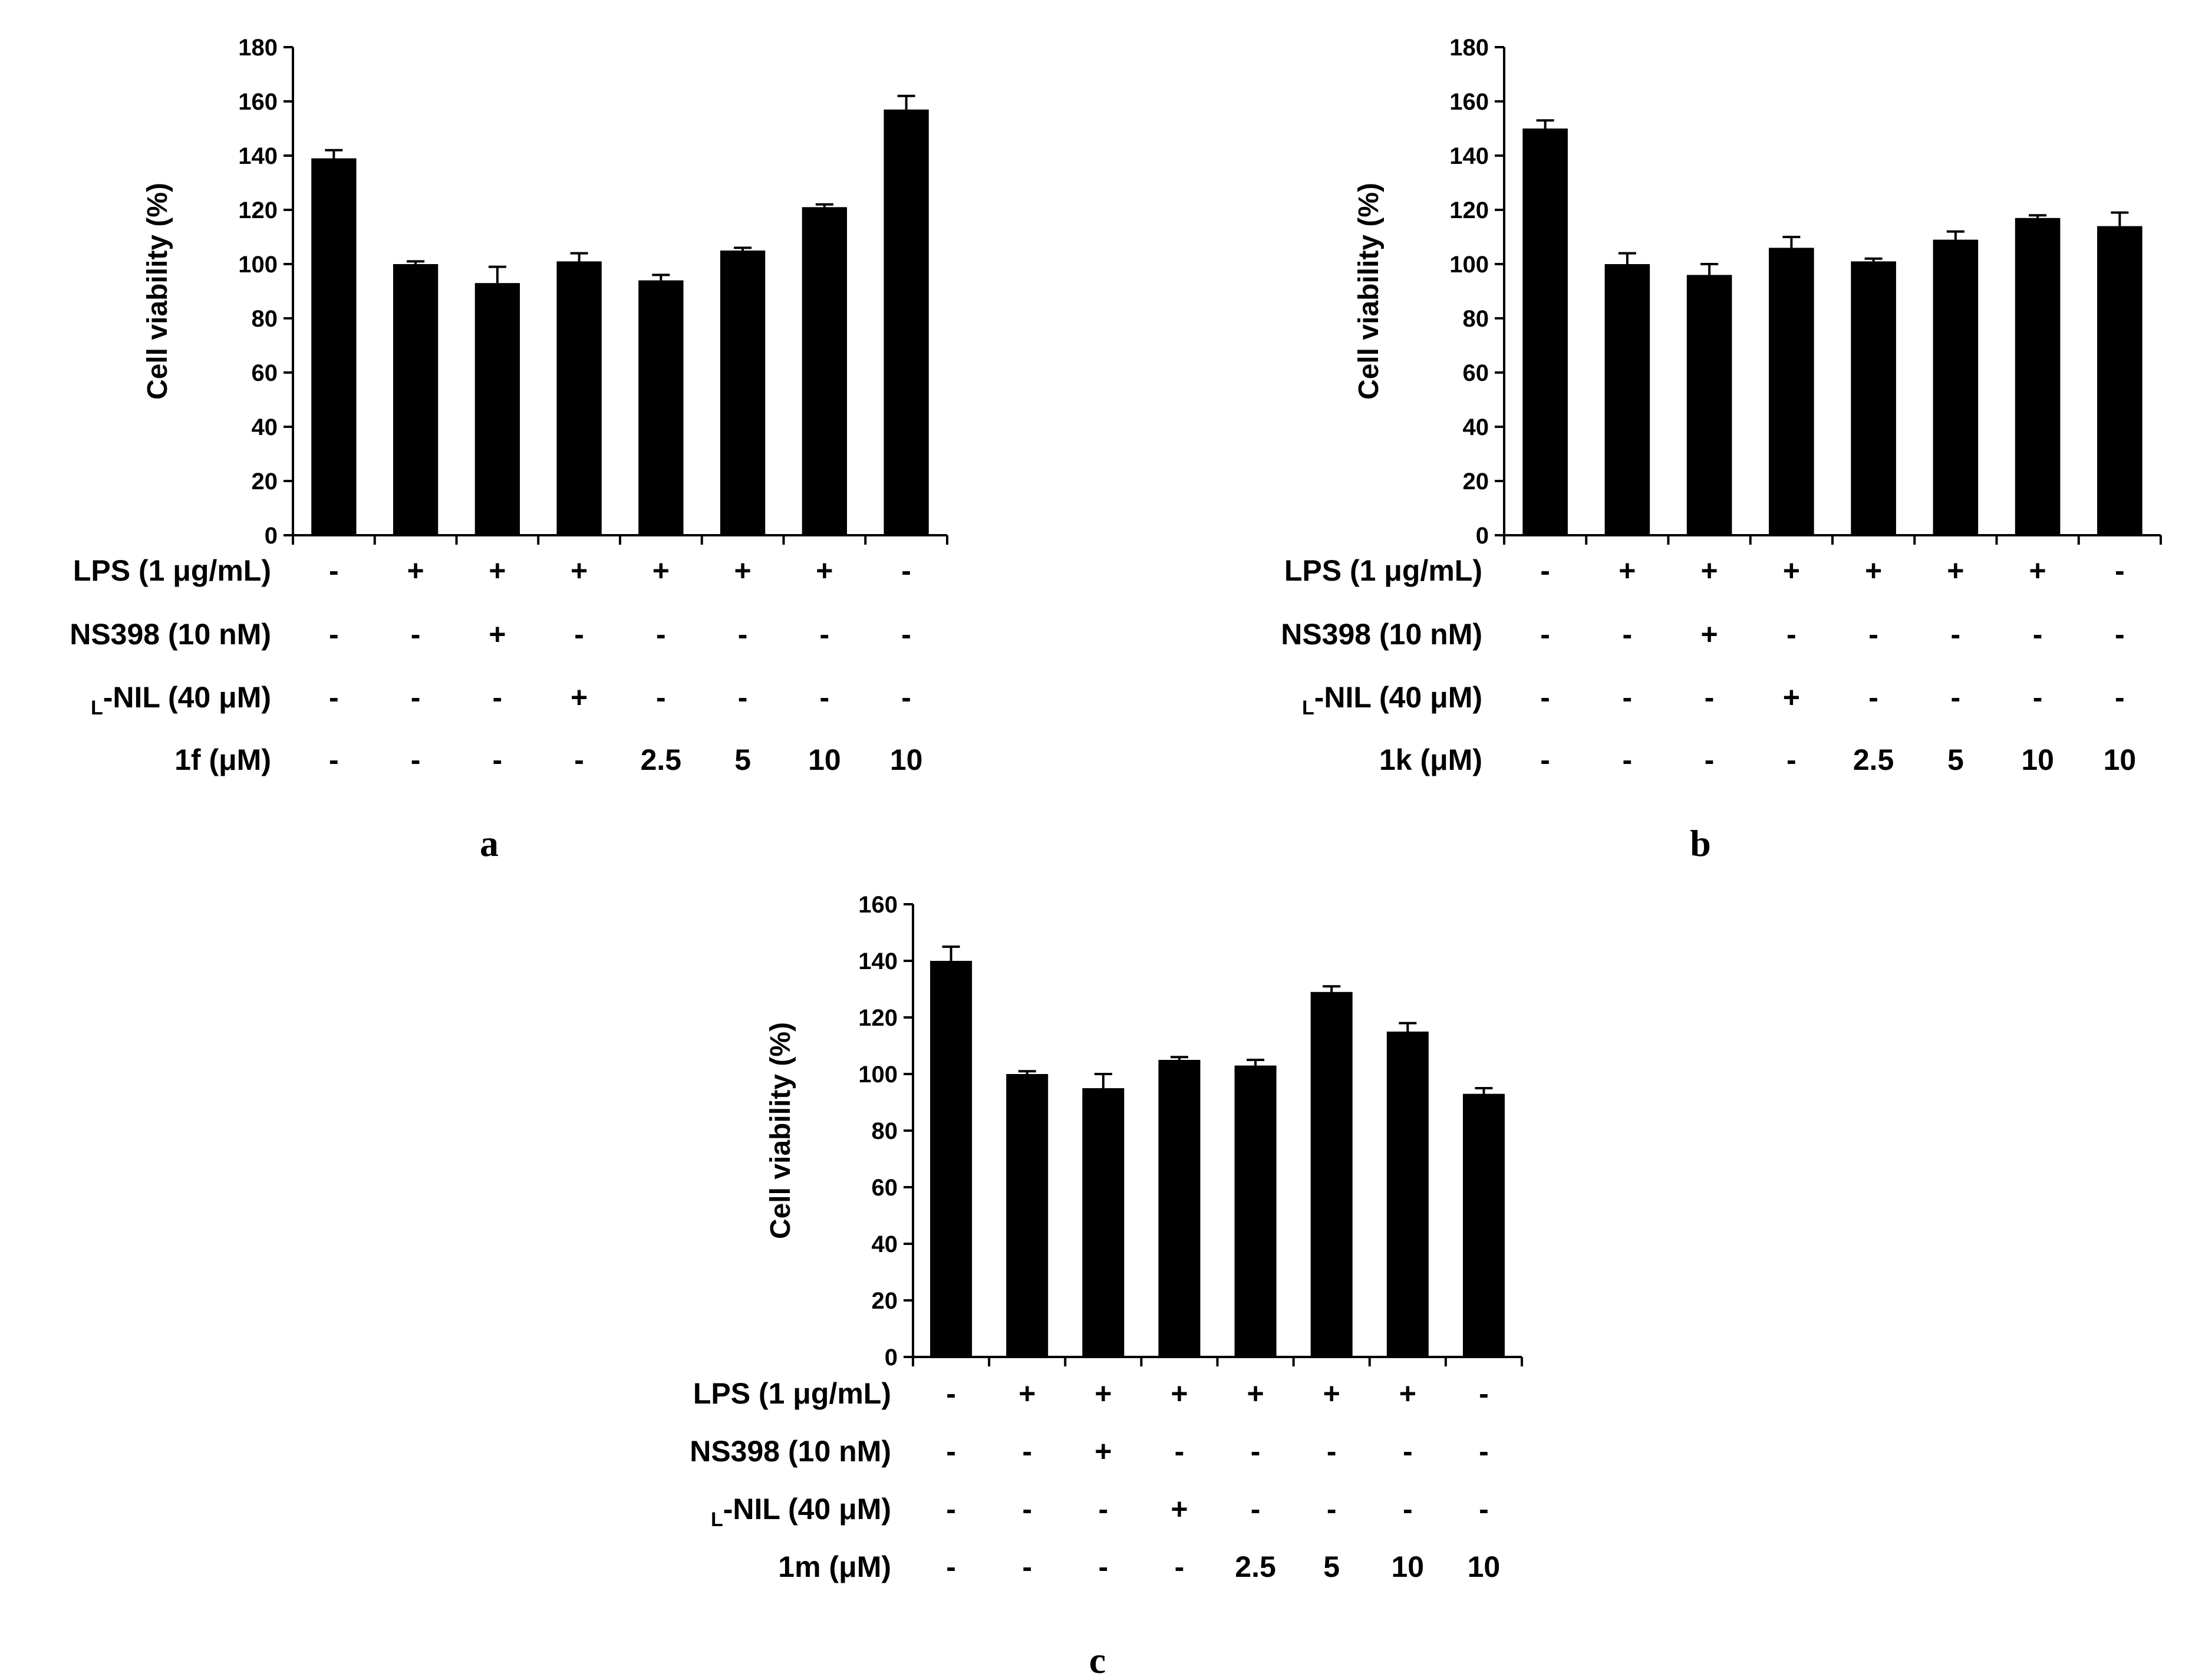 The width and height of the screenshot is (2192, 1680). What do you see at coordinates (717, 1519) in the screenshot?
I see `condition-label-prefix: L` at bounding box center [717, 1519].